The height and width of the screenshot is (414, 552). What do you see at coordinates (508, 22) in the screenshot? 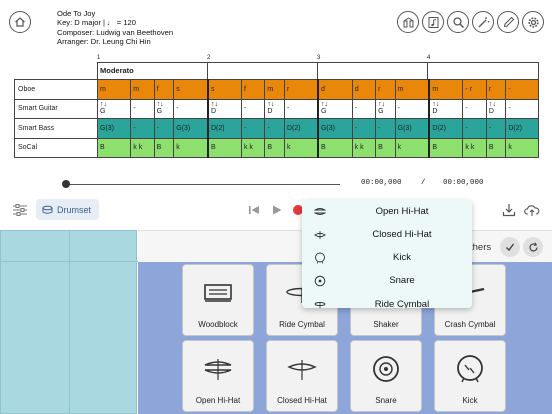
I see `edit-button` at bounding box center [508, 22].